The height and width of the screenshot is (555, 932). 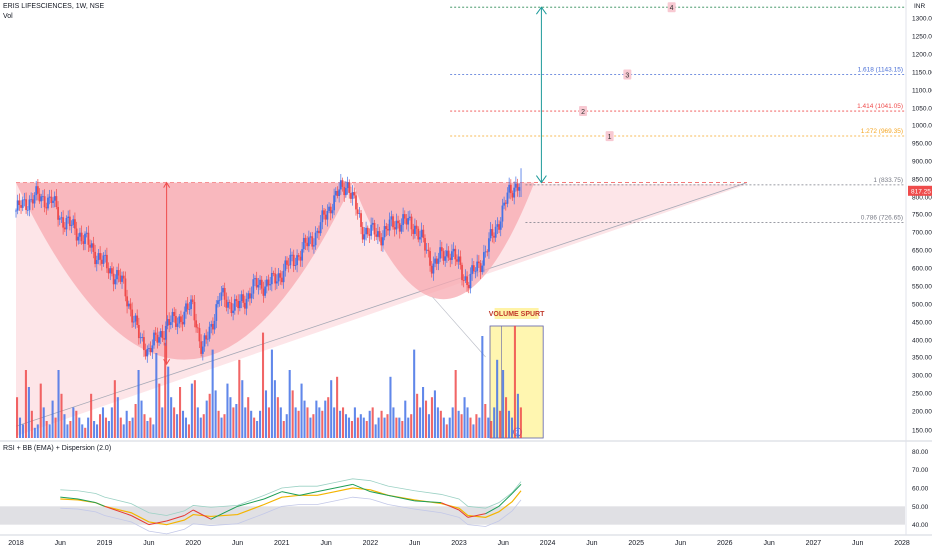 What do you see at coordinates (920, 190) in the screenshot?
I see `last-price-badge` at bounding box center [920, 190].